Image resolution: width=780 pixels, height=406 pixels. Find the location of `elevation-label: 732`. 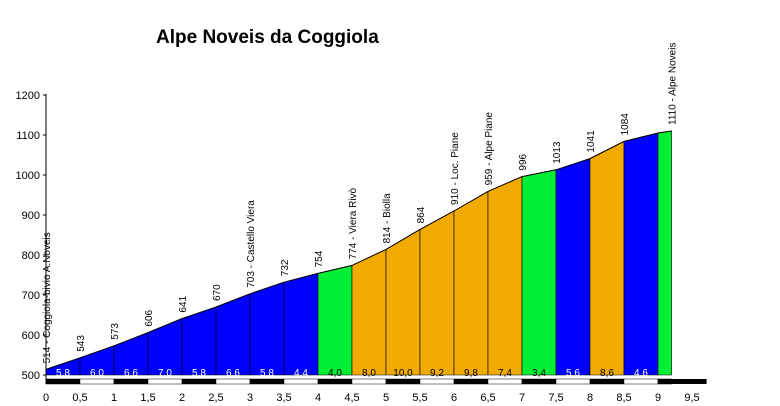

elevation-label: 732 is located at coordinates (285, 267).